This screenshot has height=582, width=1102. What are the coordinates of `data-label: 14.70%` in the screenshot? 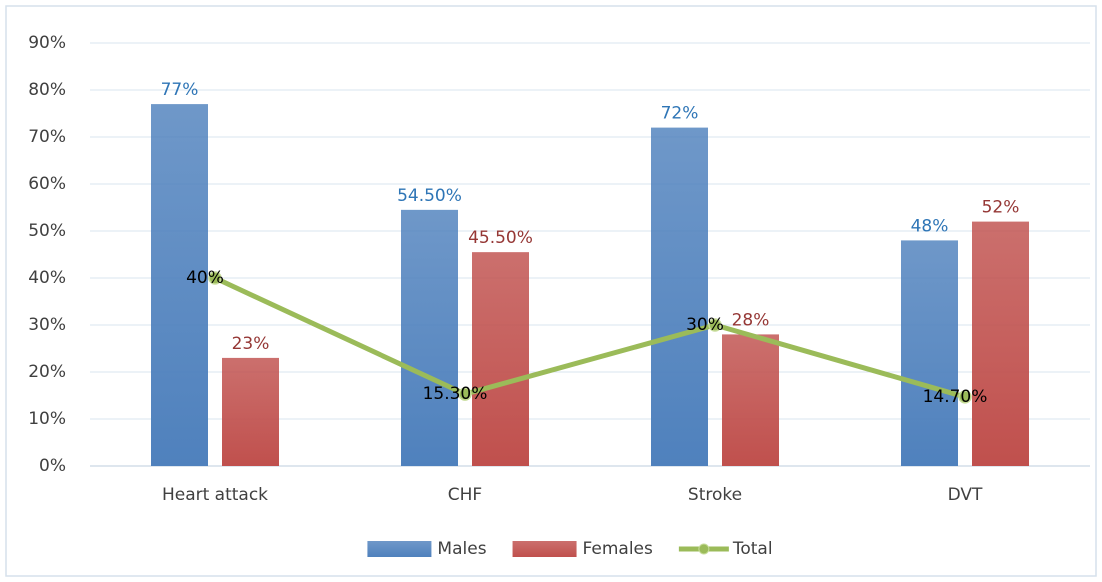 It's located at (955, 397).